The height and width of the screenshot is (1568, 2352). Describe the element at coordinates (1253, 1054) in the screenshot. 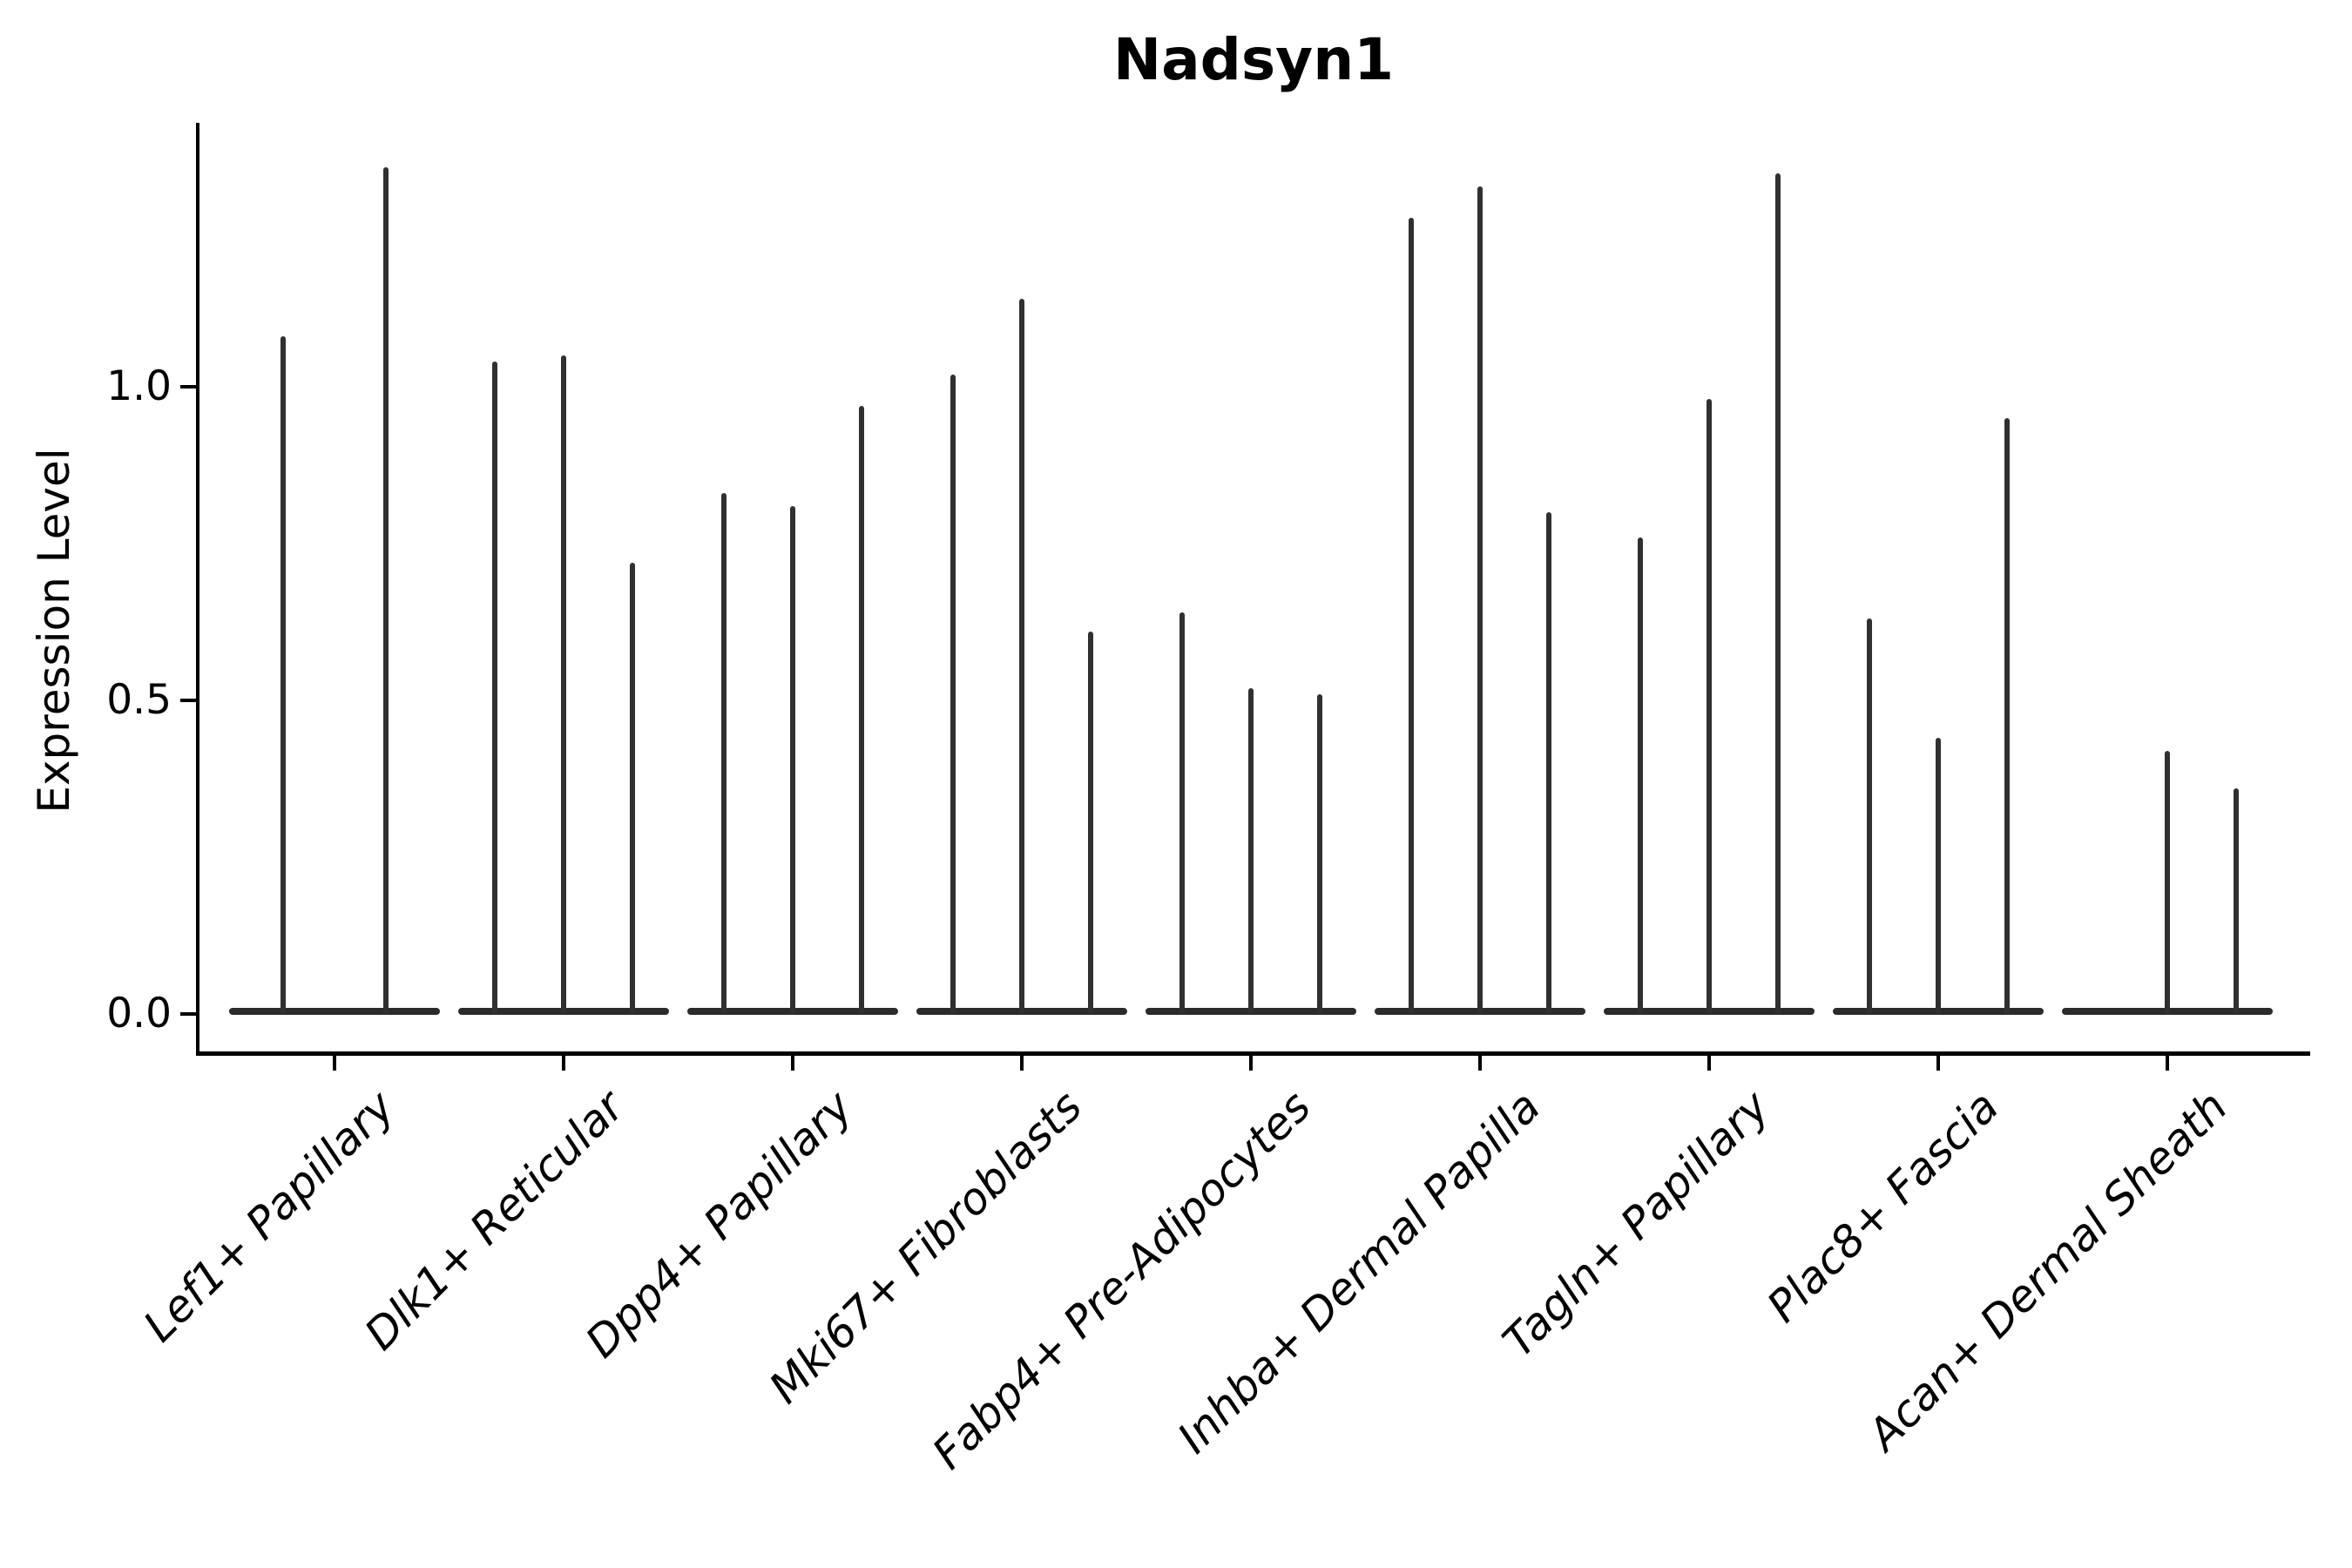

I see `x-axis-spine` at that location.